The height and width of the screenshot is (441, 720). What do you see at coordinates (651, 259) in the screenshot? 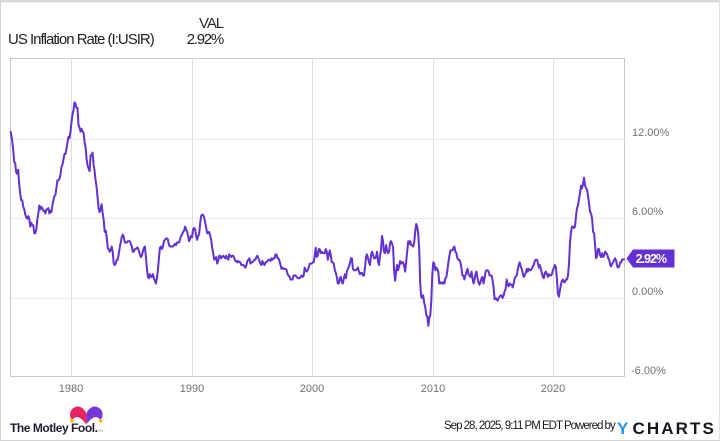
I see `svg-text: 2.92%` at bounding box center [651, 259].